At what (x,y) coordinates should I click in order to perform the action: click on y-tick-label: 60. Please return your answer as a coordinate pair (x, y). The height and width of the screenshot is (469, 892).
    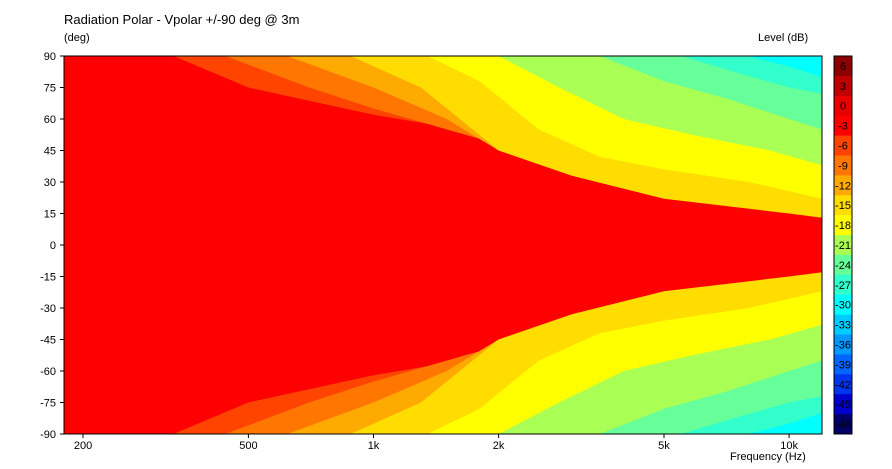
    Looking at the image, I should click on (50, 120).